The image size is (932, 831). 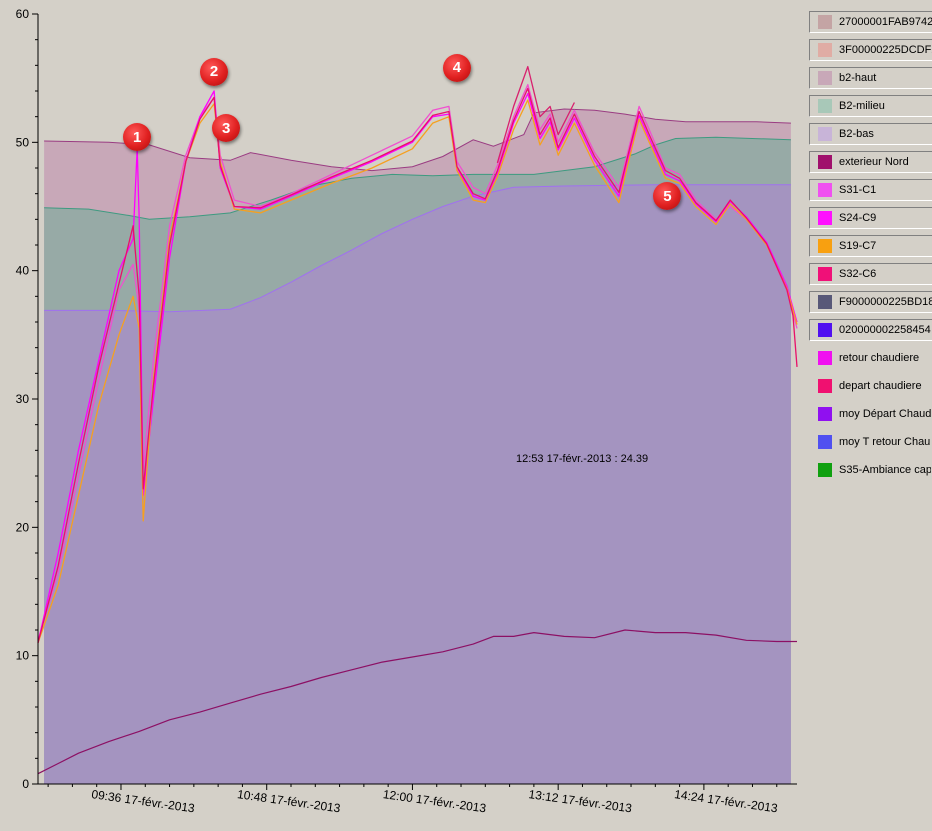 I want to click on x-tick-label: 12:00 17-févr.-2013, so click(x=434, y=801).